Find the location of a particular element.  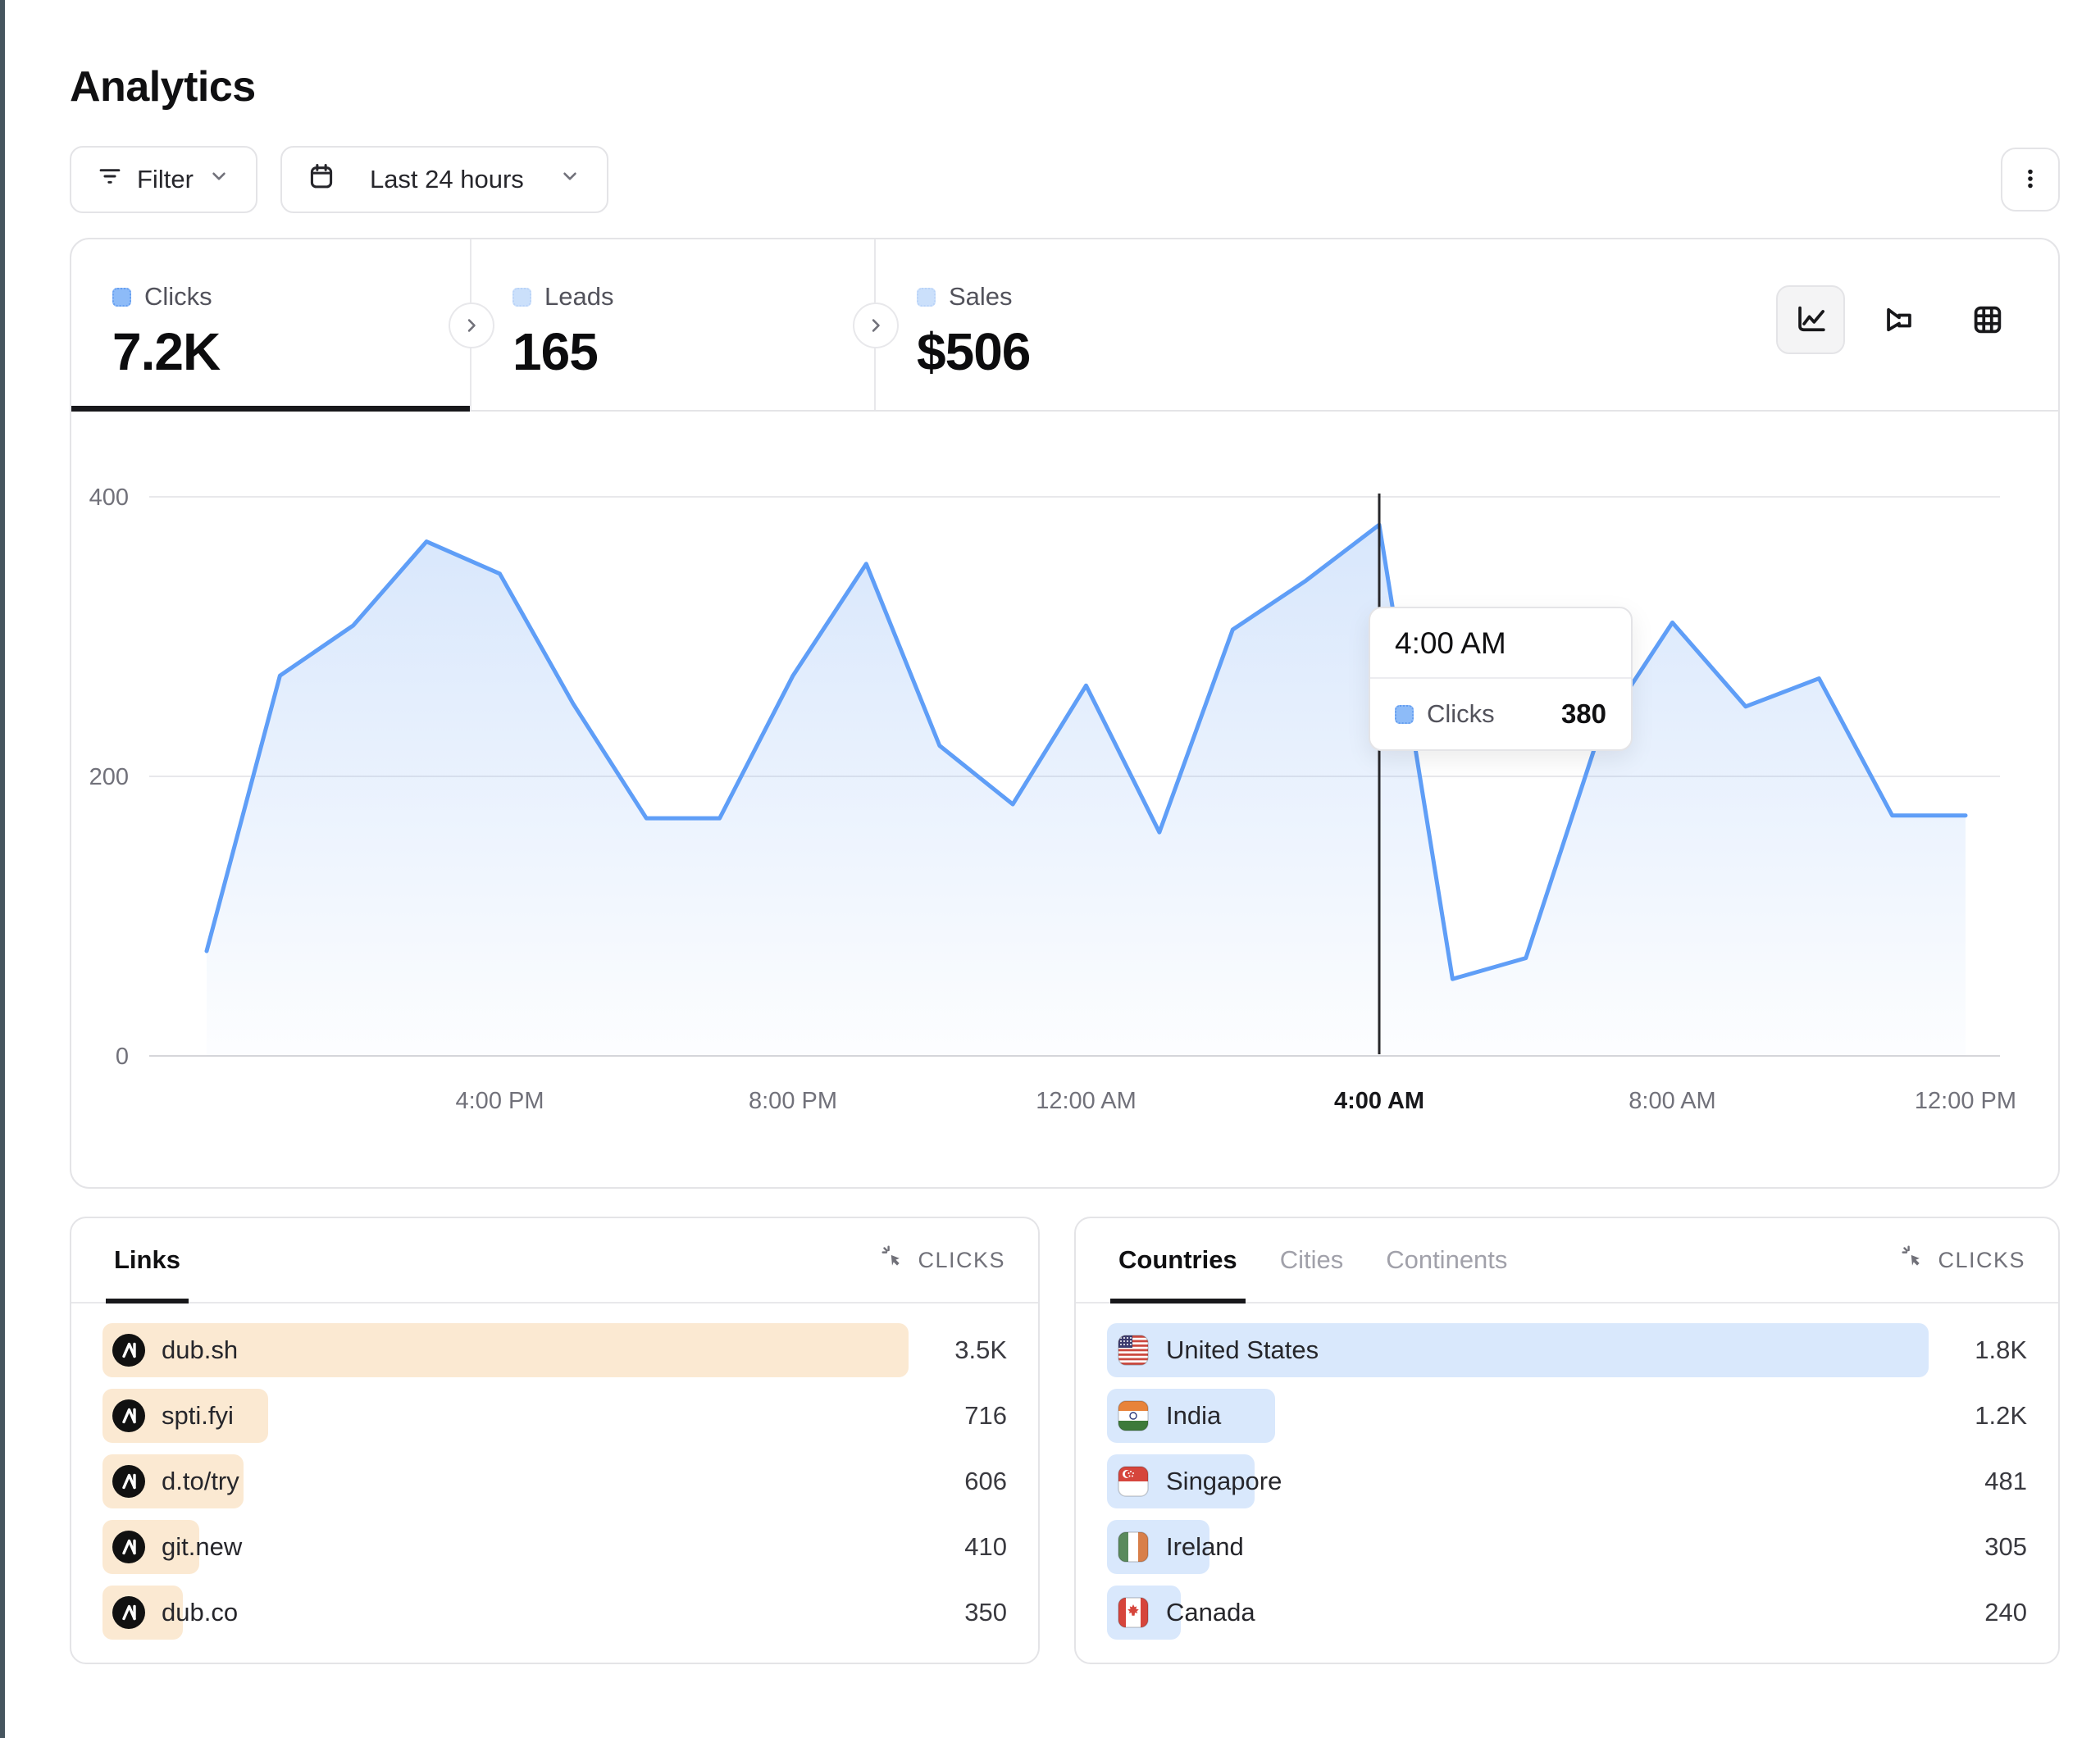

stat-value: 7.2K is located at coordinates (166, 351).